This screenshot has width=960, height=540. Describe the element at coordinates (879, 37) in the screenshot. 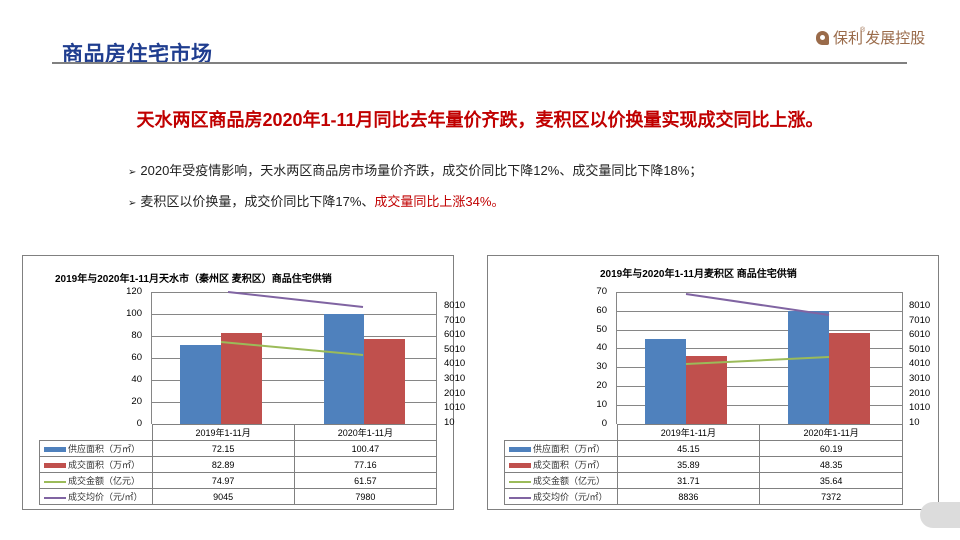

I see `logo-text: 保利®发展控股` at that location.